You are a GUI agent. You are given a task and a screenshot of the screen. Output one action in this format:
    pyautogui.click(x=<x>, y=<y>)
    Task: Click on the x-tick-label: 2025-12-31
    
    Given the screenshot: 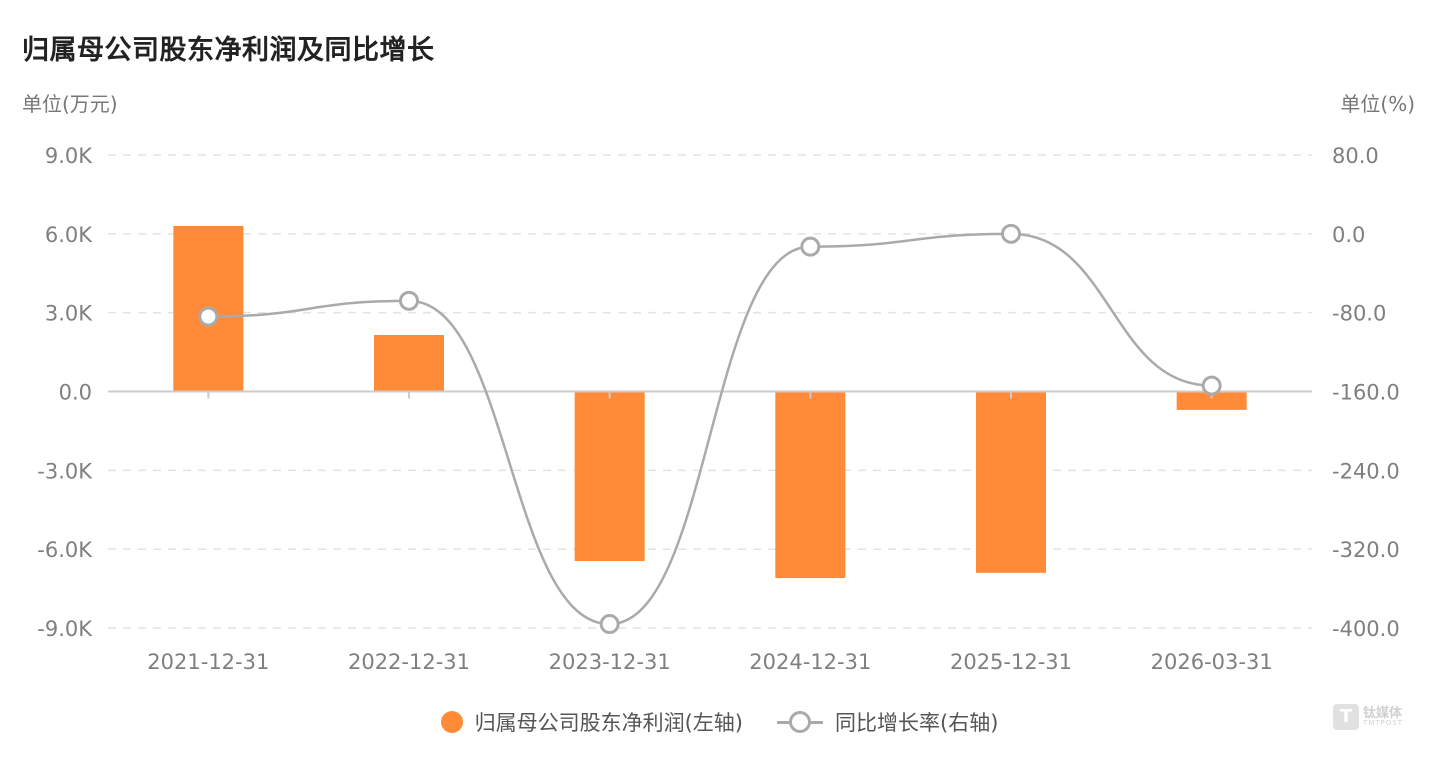 What is the action you would take?
    pyautogui.click(x=1011, y=662)
    